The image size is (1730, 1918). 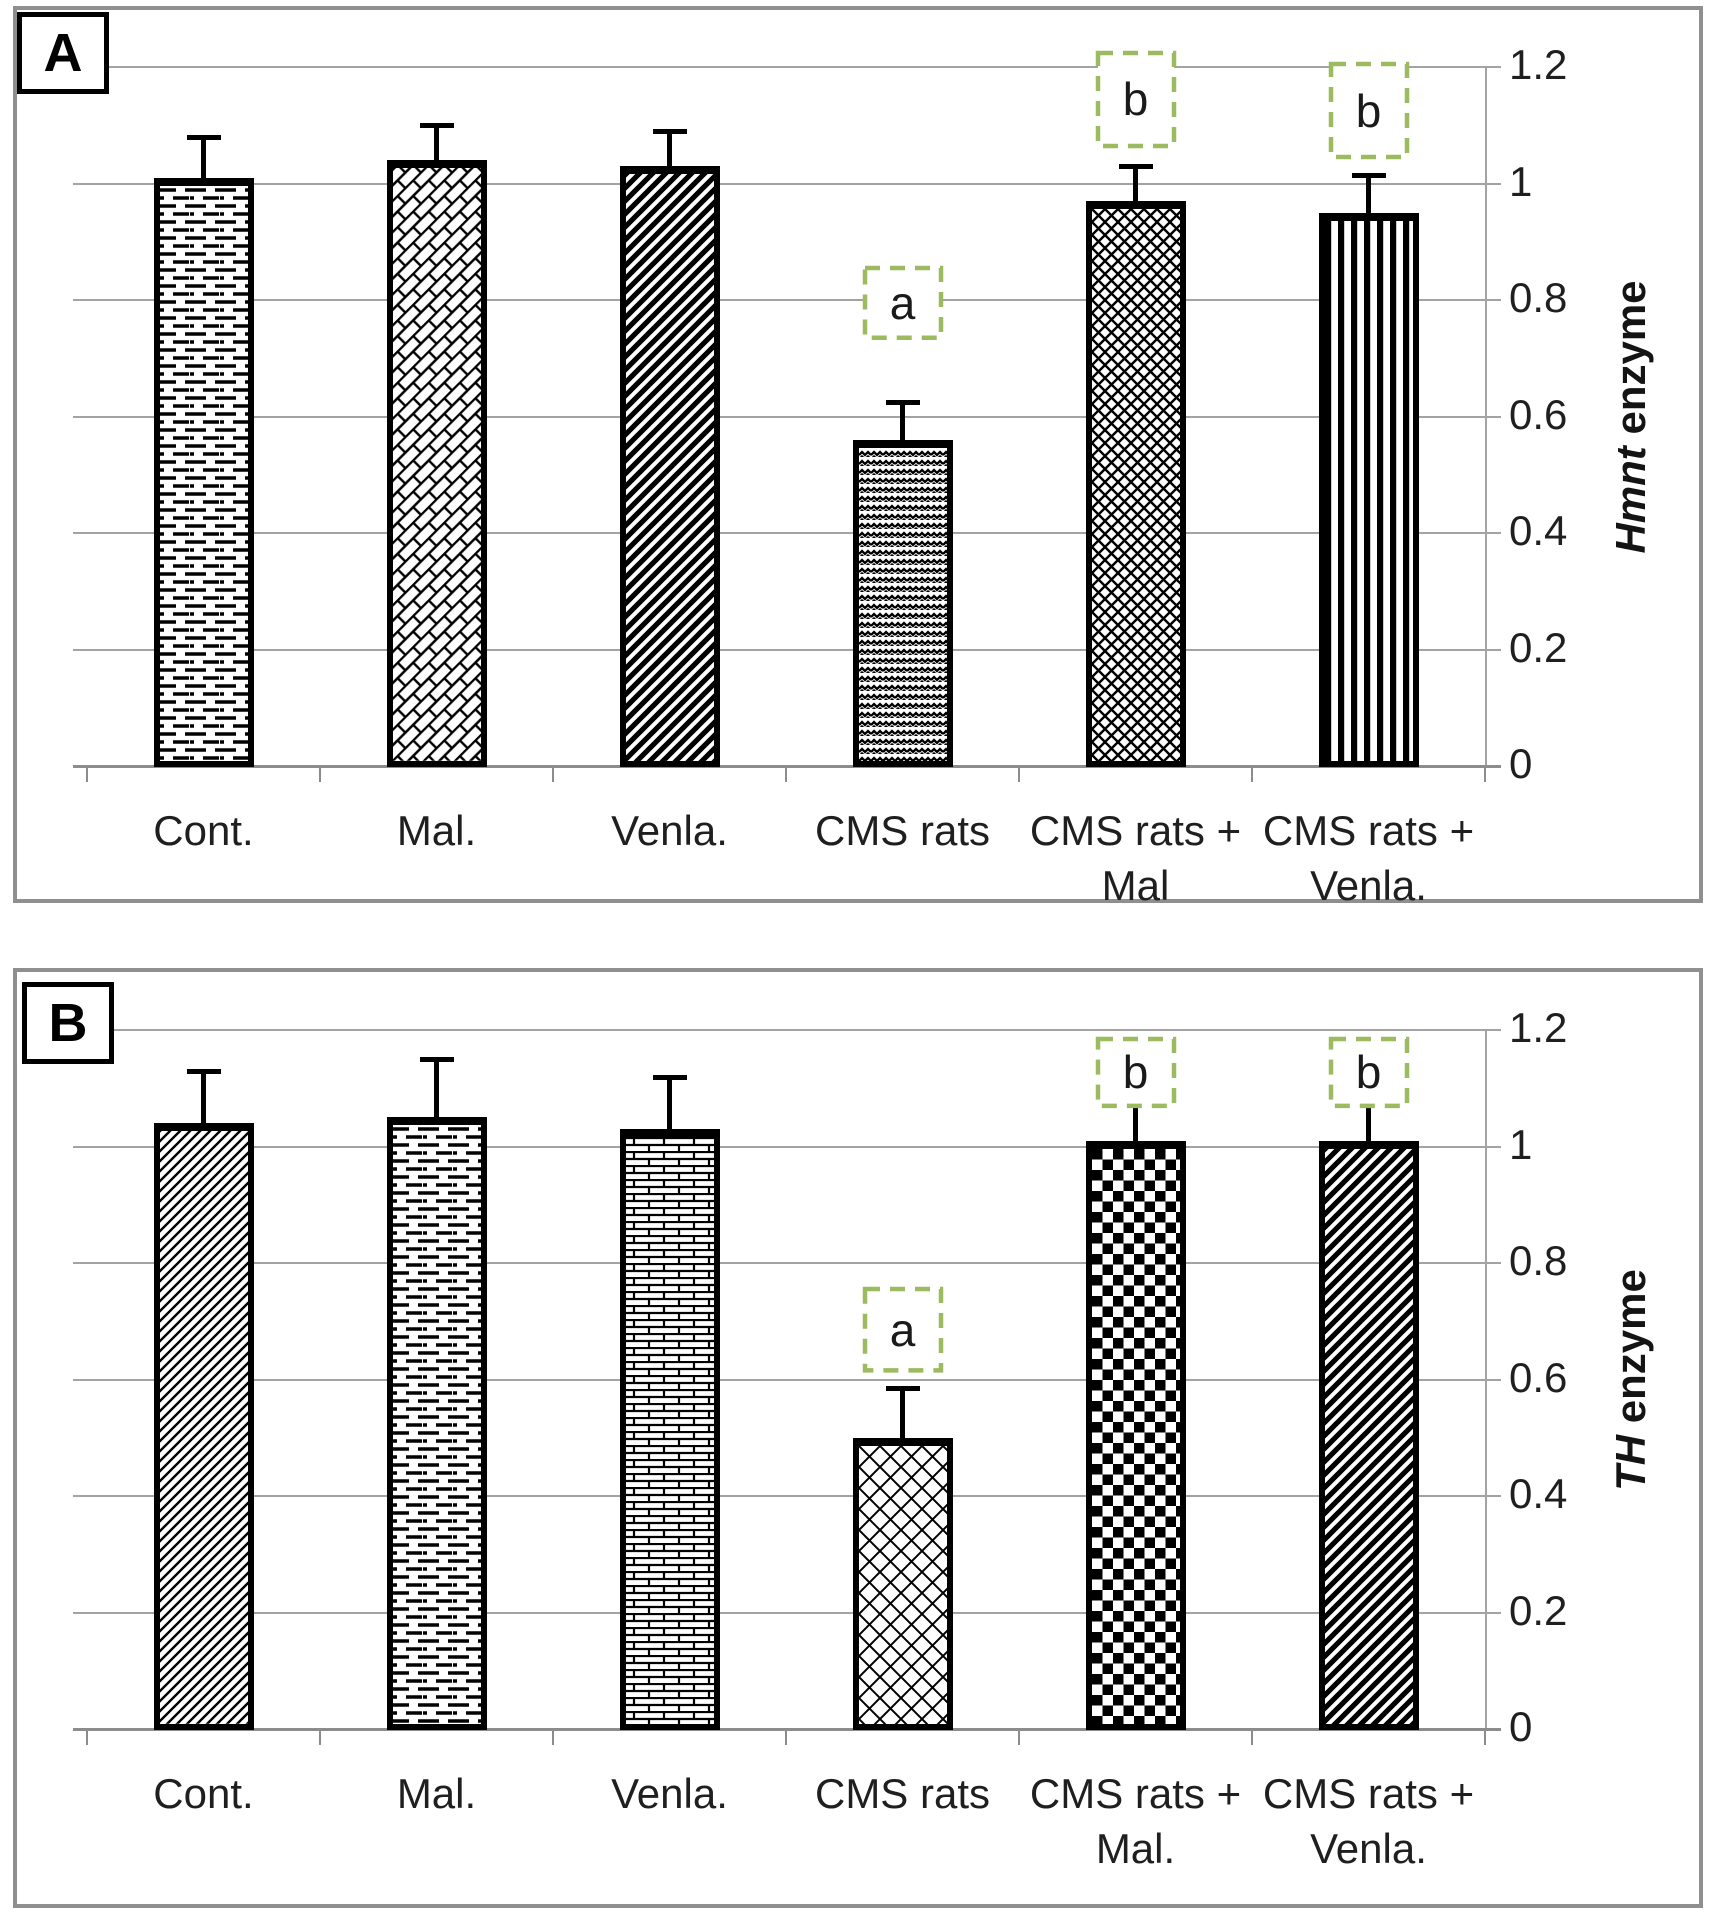 I want to click on panel-b-label: B, so click(x=68, y=1023).